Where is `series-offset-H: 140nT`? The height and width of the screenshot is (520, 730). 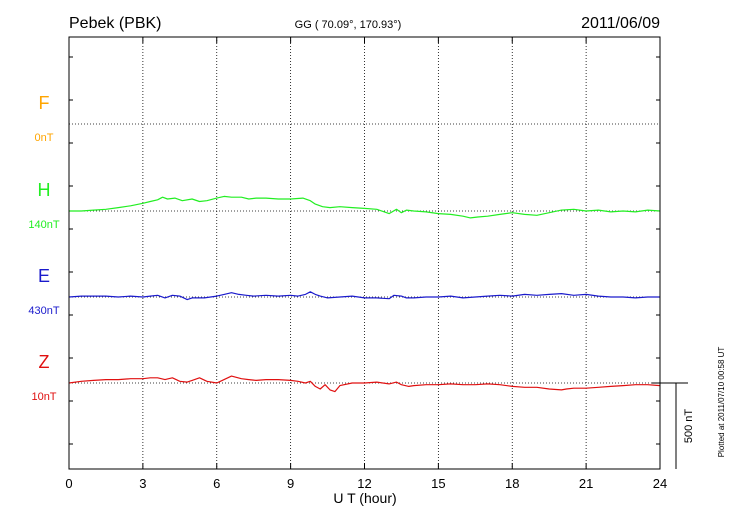 series-offset-H: 140nT is located at coordinates (43, 225).